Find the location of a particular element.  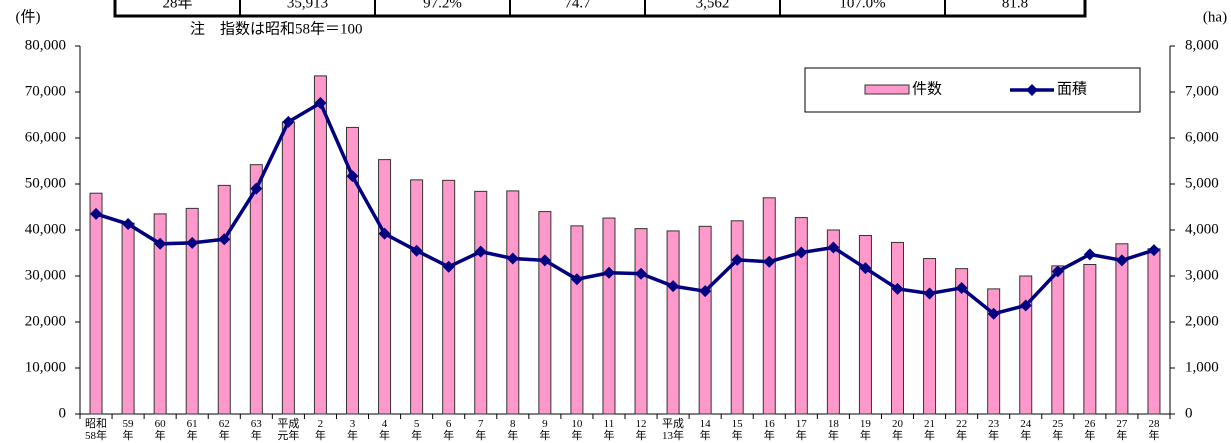

x-tick-label: 60 年 is located at coordinates (160, 430).